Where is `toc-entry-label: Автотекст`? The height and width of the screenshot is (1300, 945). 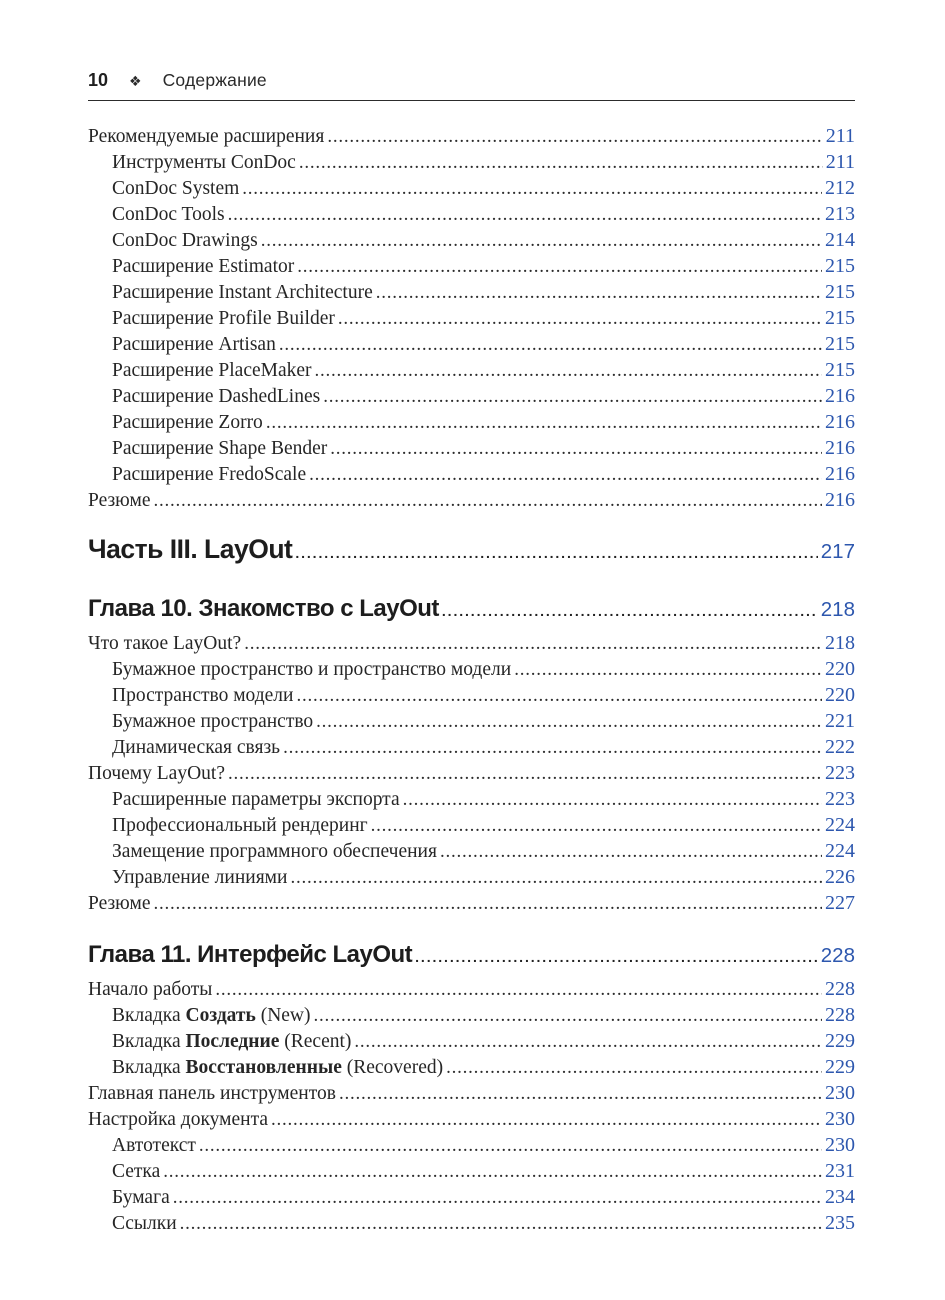
toc-entry-label: Автотекст is located at coordinates (142, 1145).